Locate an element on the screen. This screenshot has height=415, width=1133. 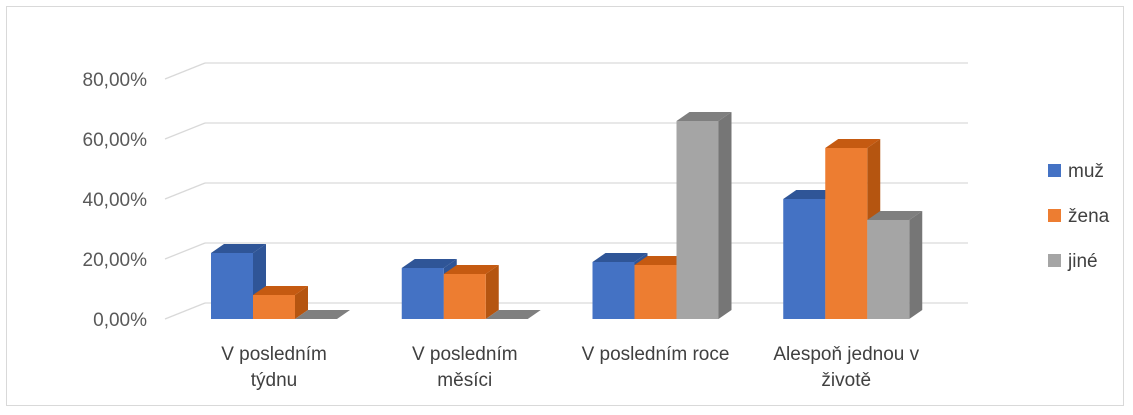
y-tick-label: 80,00% is located at coordinates (115, 80).